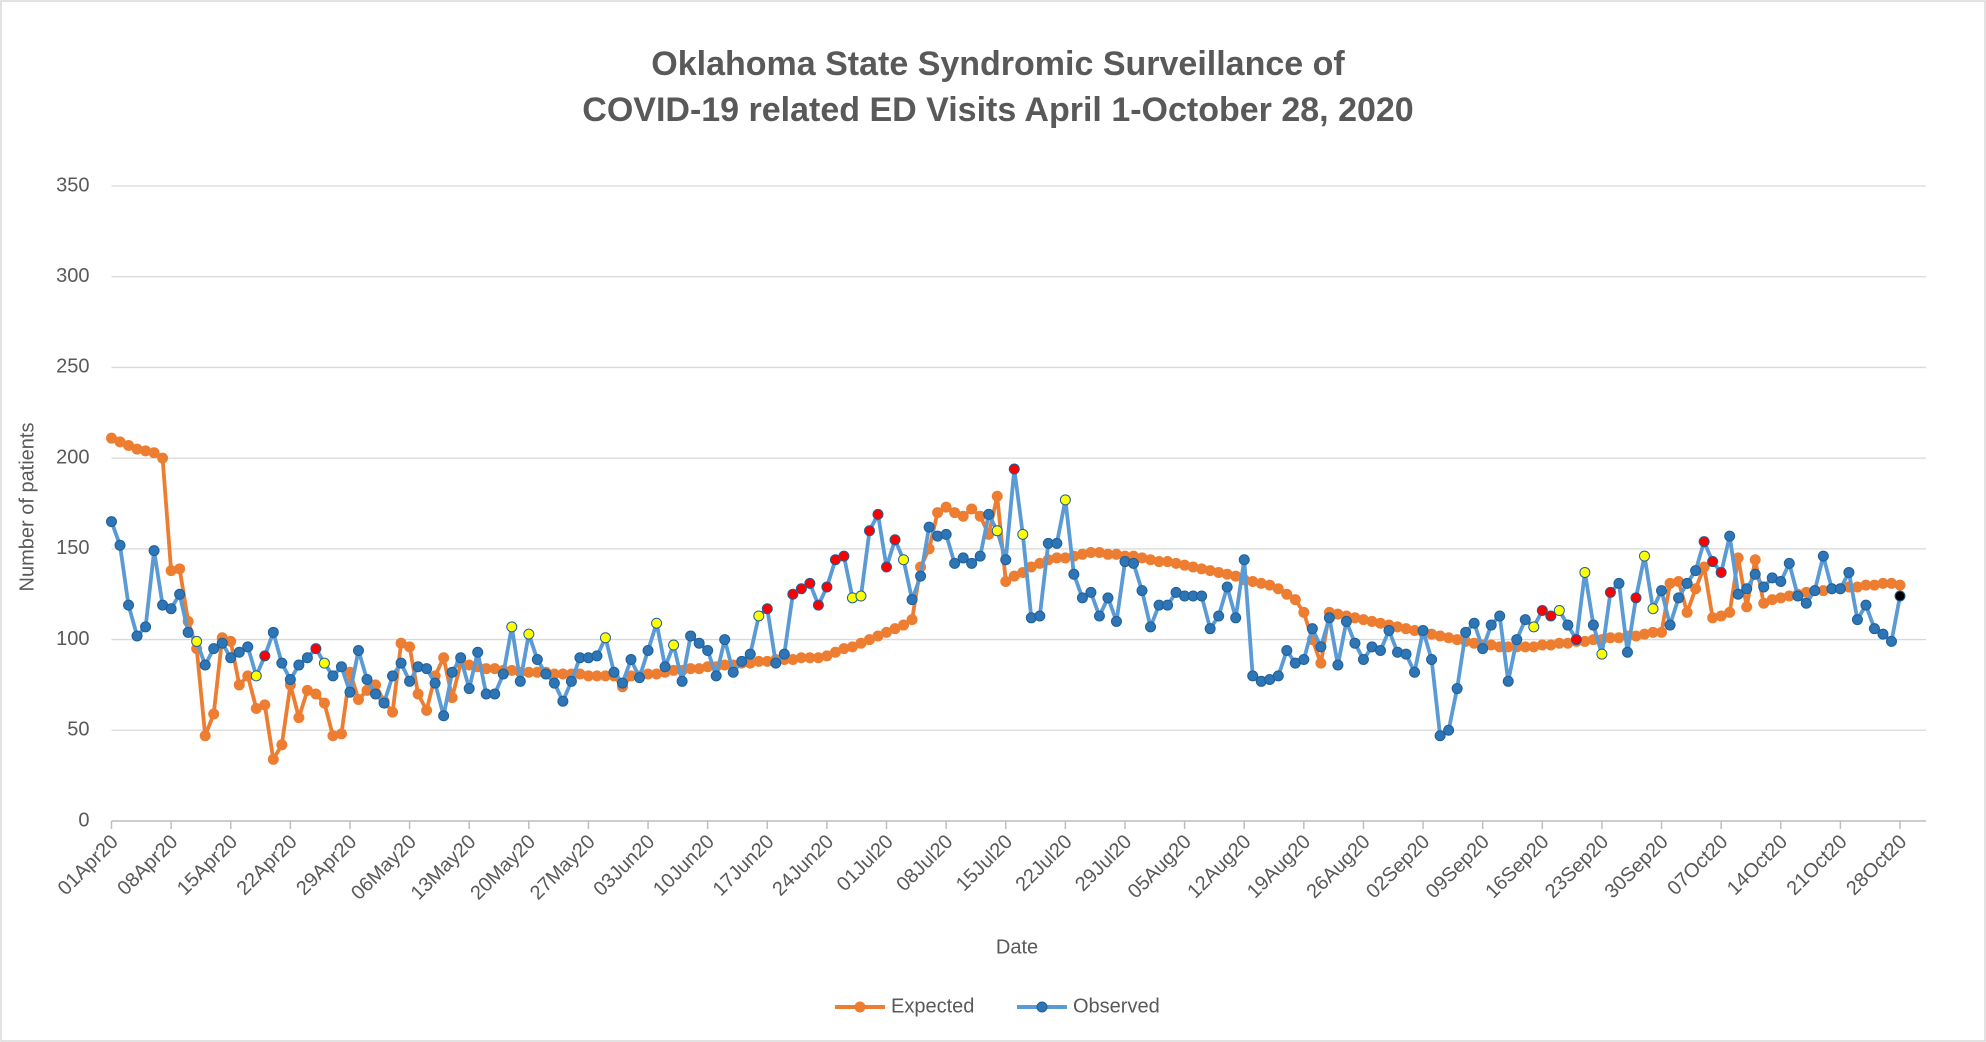 The image size is (1986, 1042). I want to click on y-tick-label: 350, so click(72, 185).